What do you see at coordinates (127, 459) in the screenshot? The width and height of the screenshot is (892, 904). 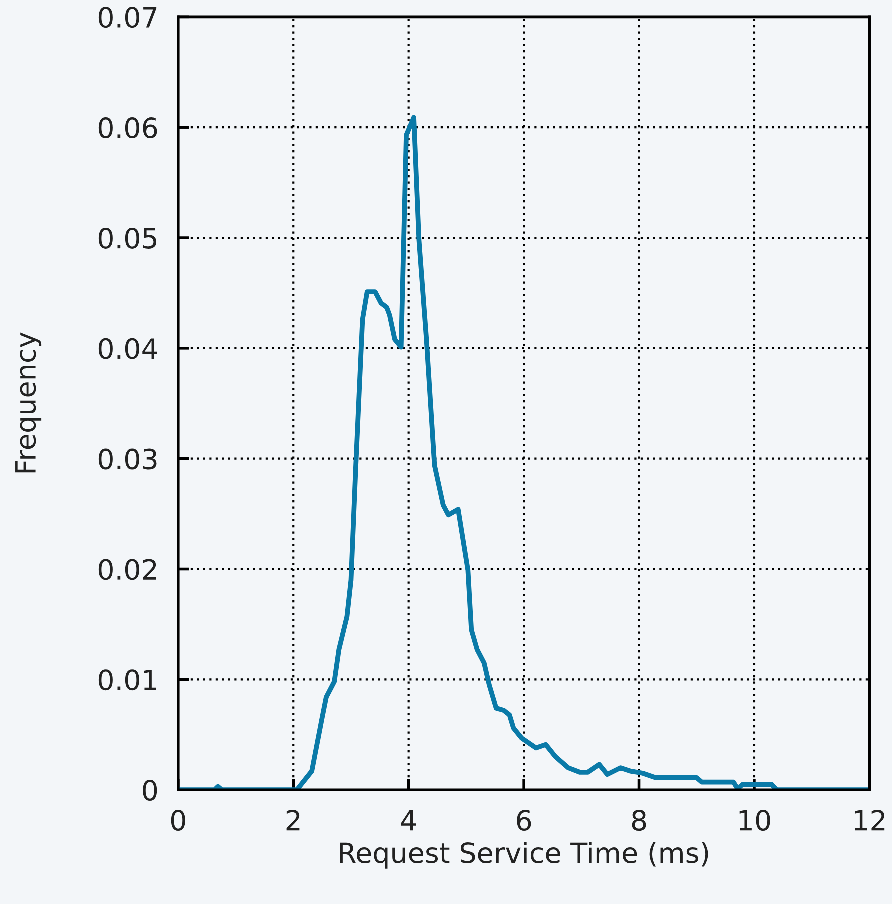 I see `y-tick-label: 0.03` at bounding box center [127, 459].